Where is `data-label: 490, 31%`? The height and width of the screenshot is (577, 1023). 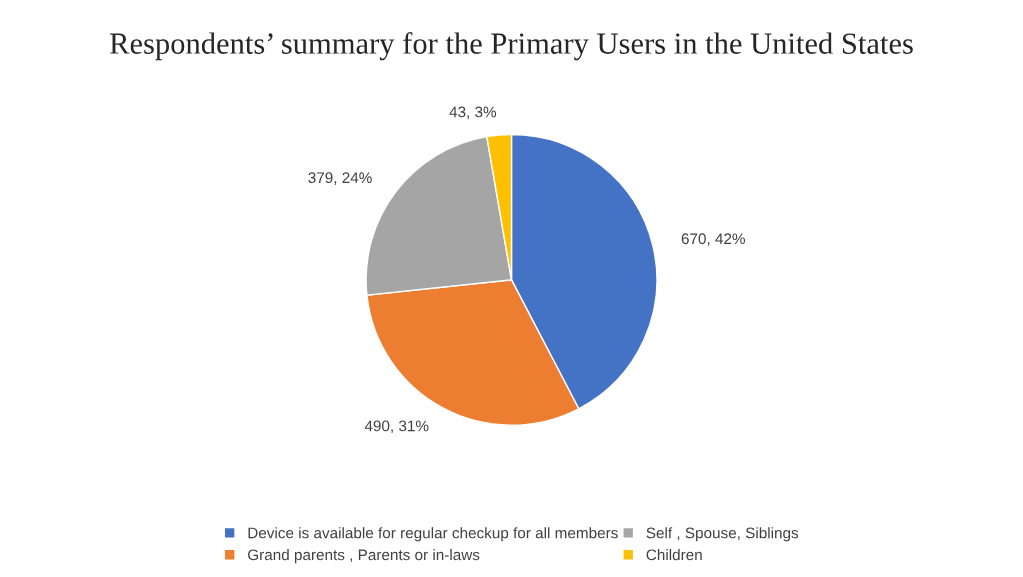 data-label: 490, 31% is located at coordinates (396, 427).